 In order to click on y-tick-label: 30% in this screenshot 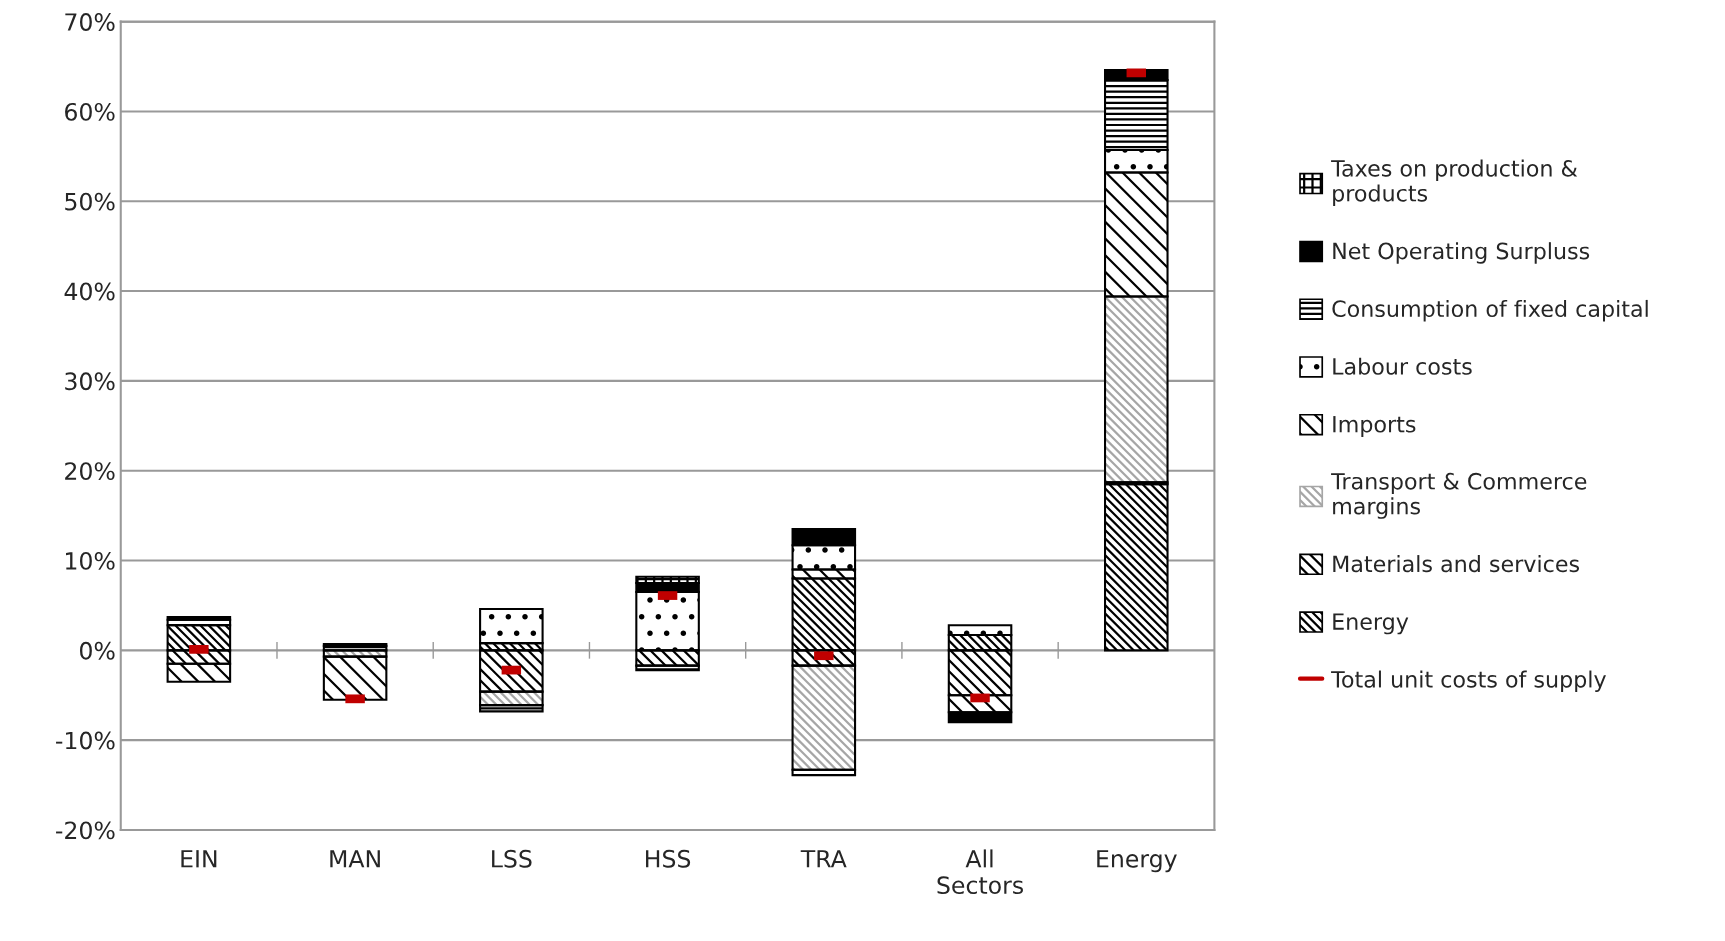, I will do `click(90, 381)`.